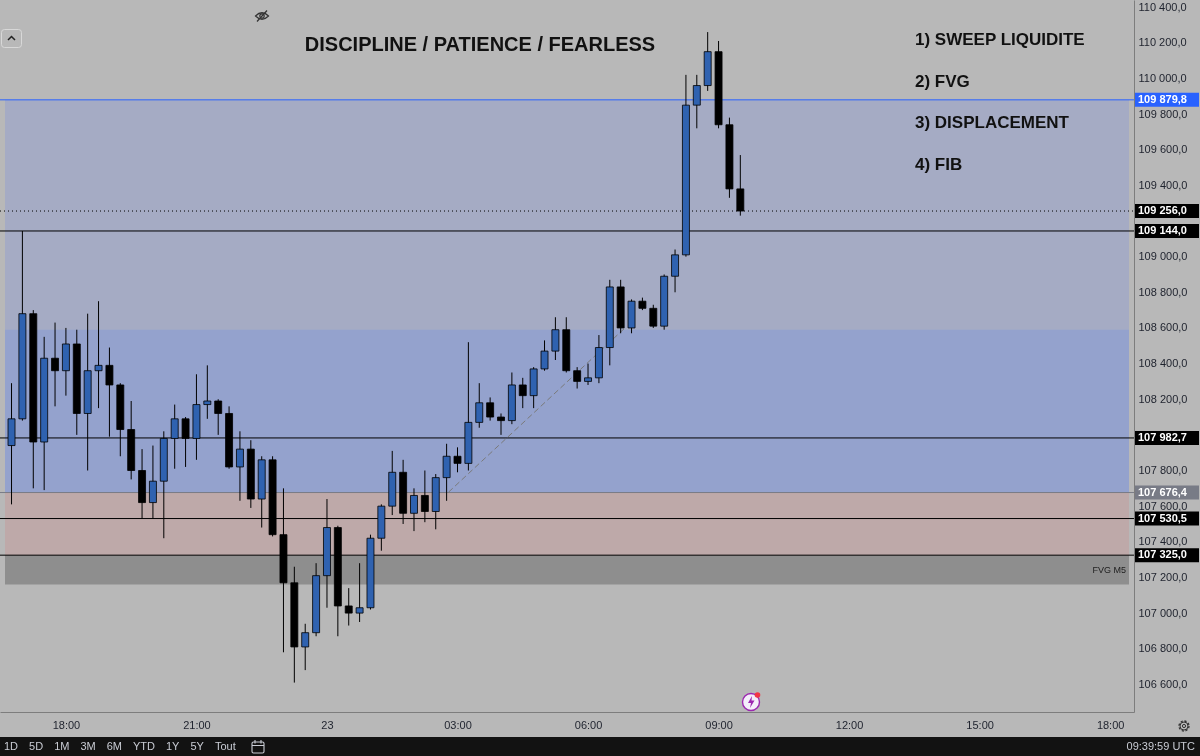 The width and height of the screenshot is (1200, 756). What do you see at coordinates (197, 724) in the screenshot?
I see `x-tick-label: 21:00` at bounding box center [197, 724].